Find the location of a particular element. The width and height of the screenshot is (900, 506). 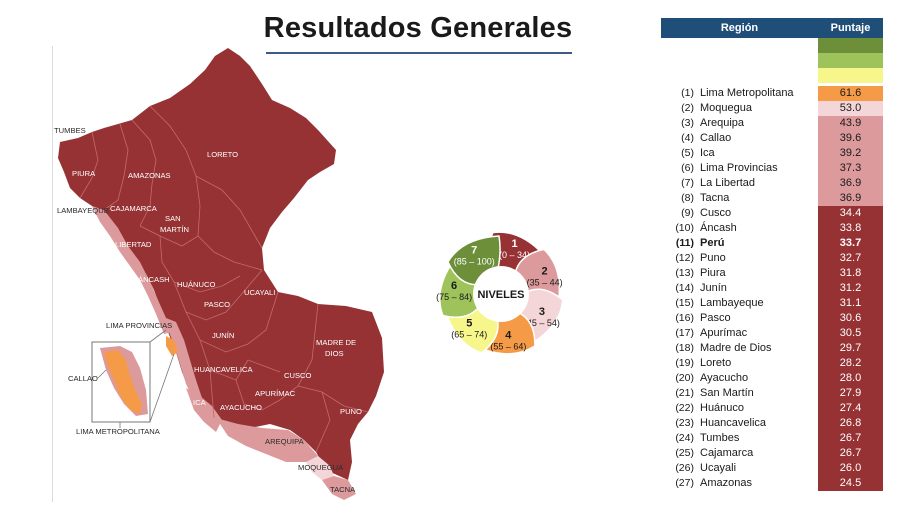

score-cell: 36.9 is located at coordinates (850, 198).